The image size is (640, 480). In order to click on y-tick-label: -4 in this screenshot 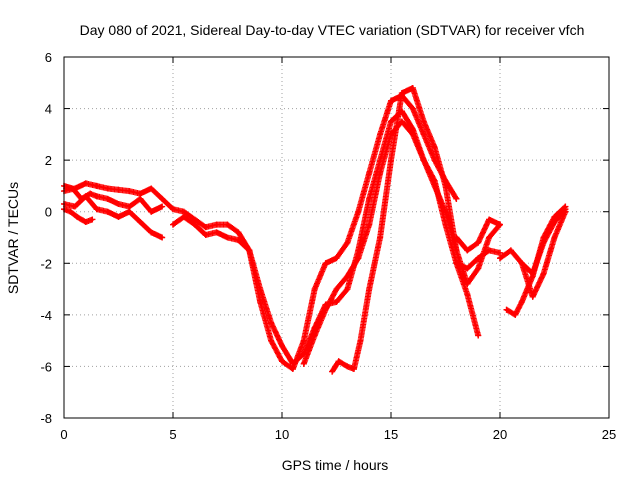, I will do `click(46, 315)`.